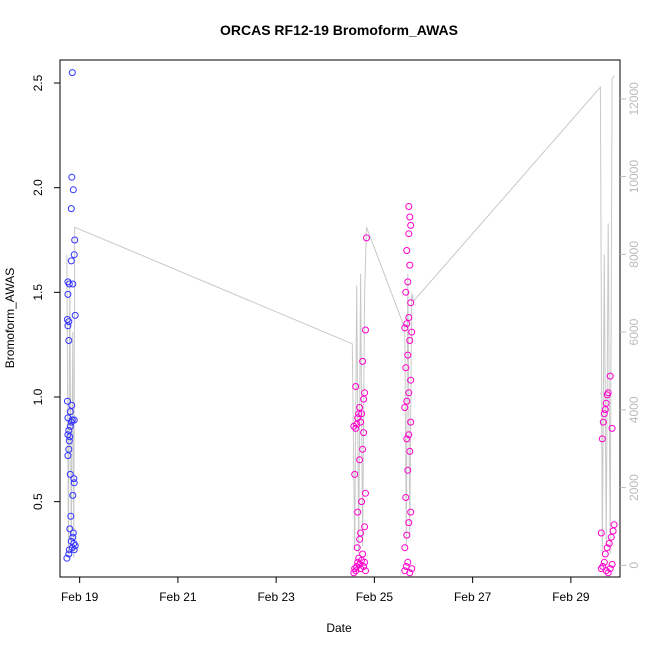 The height and width of the screenshot is (650, 650). Describe the element at coordinates (634, 99) in the screenshot. I see `y2-tick-label: 12000` at that location.